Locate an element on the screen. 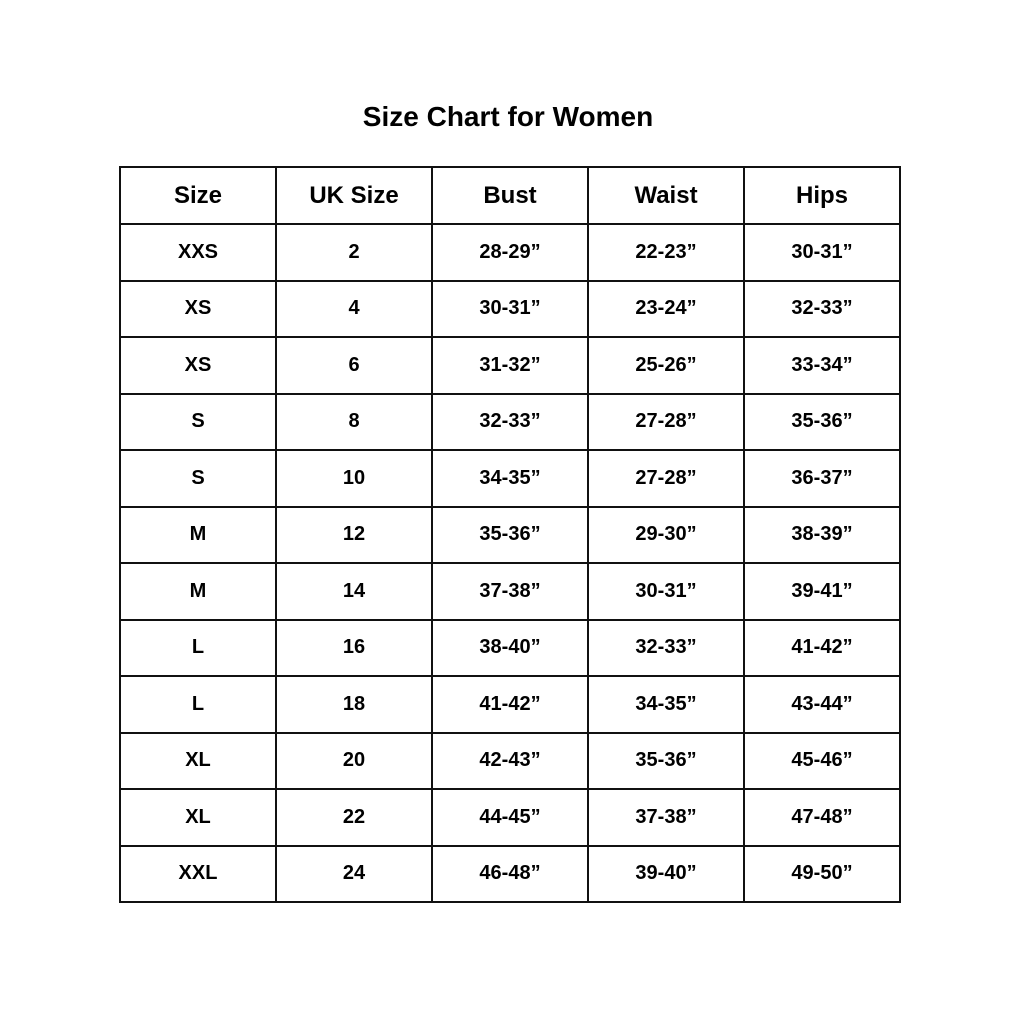 The height and width of the screenshot is (1024, 1024). table-cell: 23-24” is located at coordinates (666, 308).